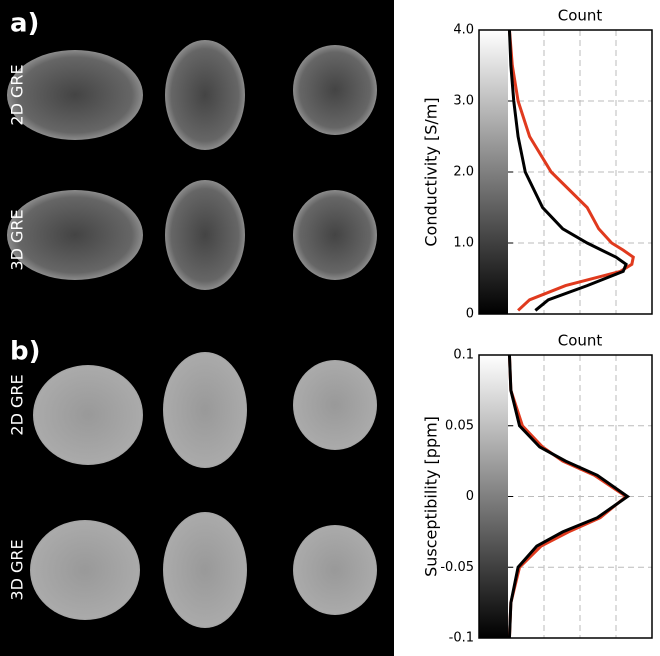 Image resolution: width=660 pixels, height=656 pixels. I want to click on y-tick-label: -0.1, so click(461, 638).